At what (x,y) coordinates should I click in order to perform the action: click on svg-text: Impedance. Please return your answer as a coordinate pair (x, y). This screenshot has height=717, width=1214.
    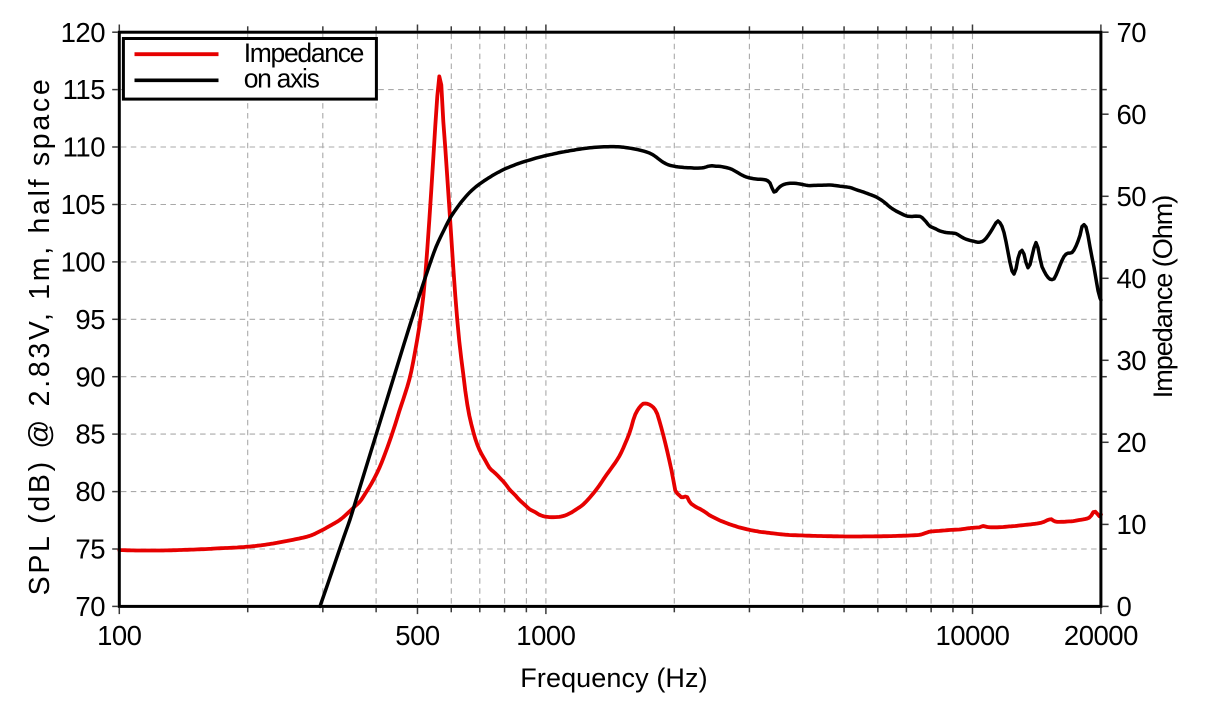
    Looking at the image, I should click on (304, 53).